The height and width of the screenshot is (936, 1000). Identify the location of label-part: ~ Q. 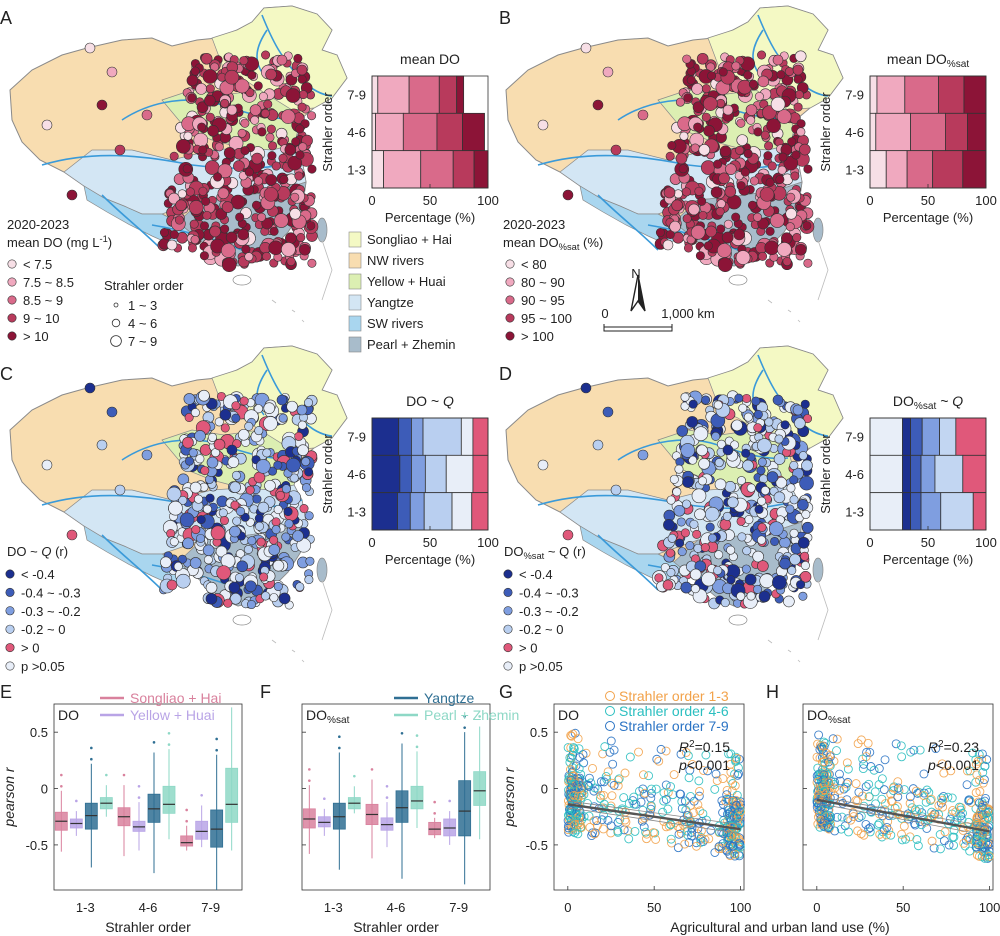
(949, 401).